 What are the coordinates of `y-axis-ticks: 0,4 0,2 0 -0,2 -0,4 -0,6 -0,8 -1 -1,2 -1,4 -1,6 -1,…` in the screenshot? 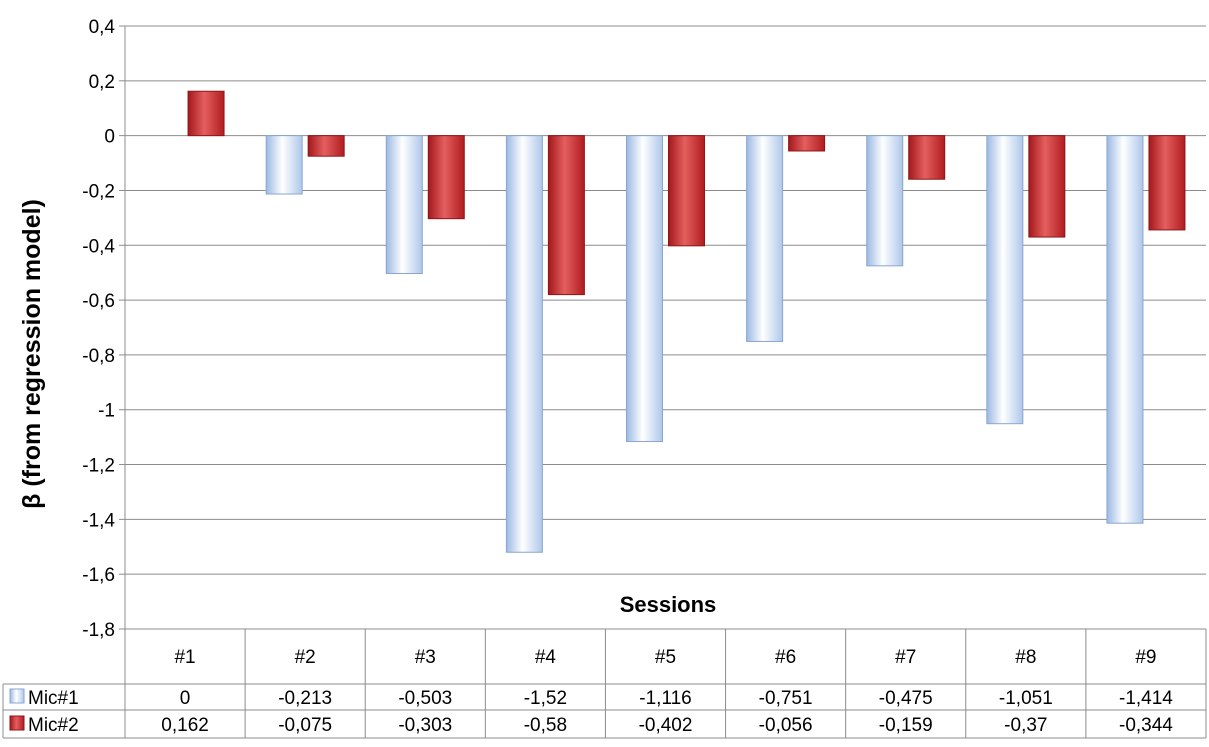 It's located at (98, 329).